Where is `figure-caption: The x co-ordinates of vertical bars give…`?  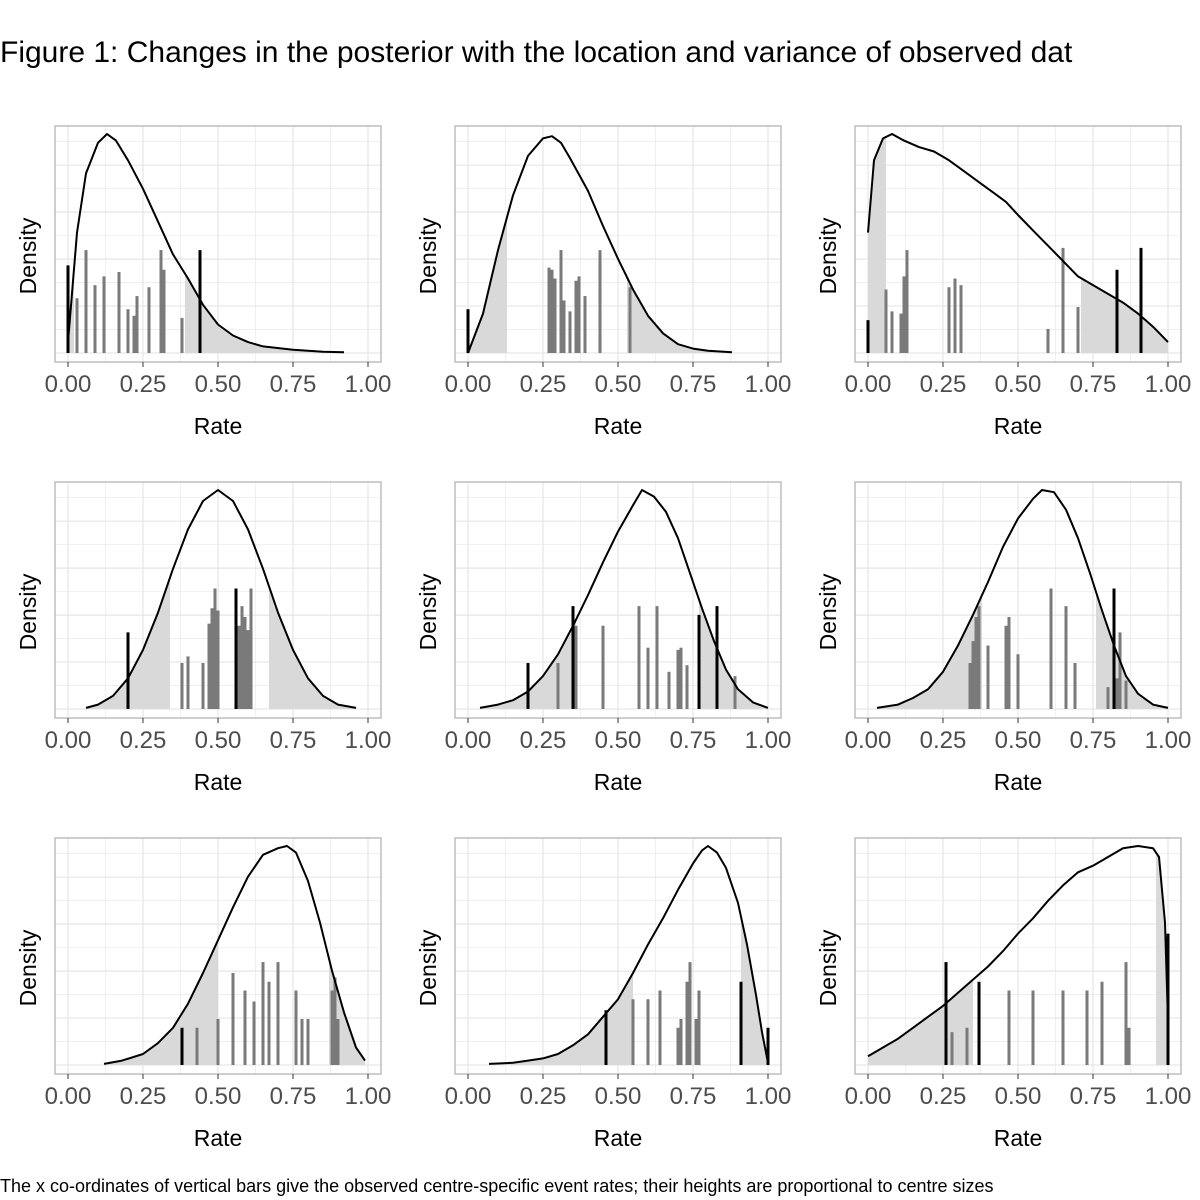
figure-caption: The x co-ordinates of vertical bars give… is located at coordinates (497, 1186).